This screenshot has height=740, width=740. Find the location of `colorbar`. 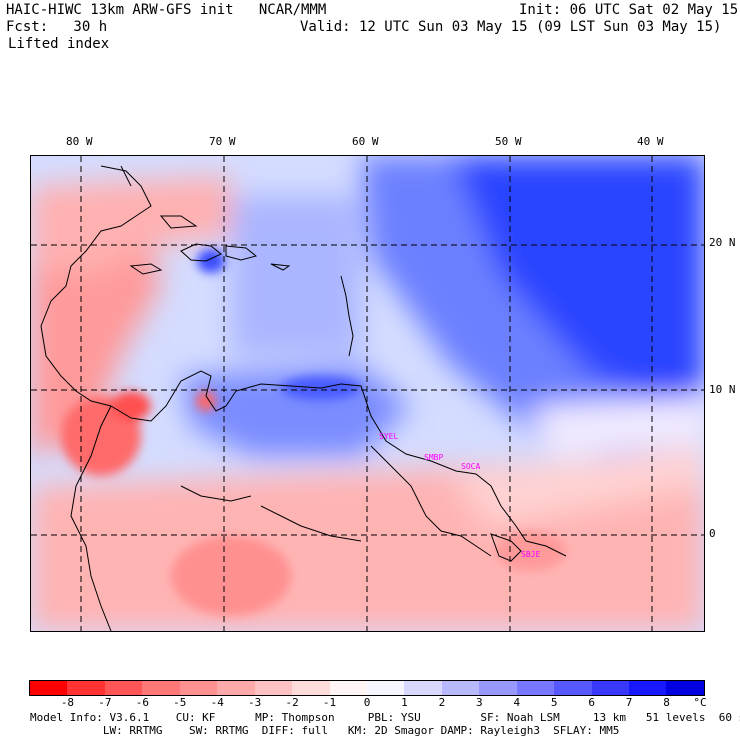

colorbar is located at coordinates (367, 688).